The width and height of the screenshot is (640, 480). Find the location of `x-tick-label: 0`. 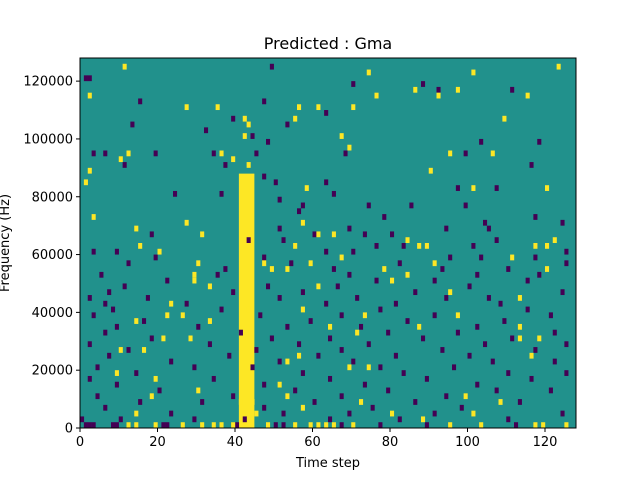

x-tick-label: 0 is located at coordinates (80, 442).